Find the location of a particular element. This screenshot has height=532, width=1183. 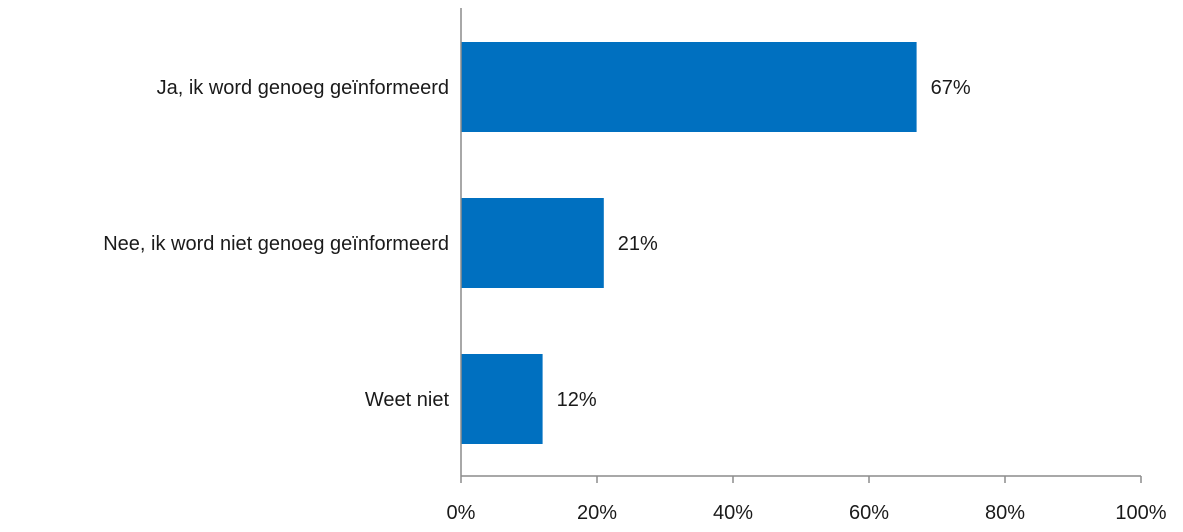

category-label-1: Ja, ik word genoeg geïnformeerd is located at coordinates (303, 88).